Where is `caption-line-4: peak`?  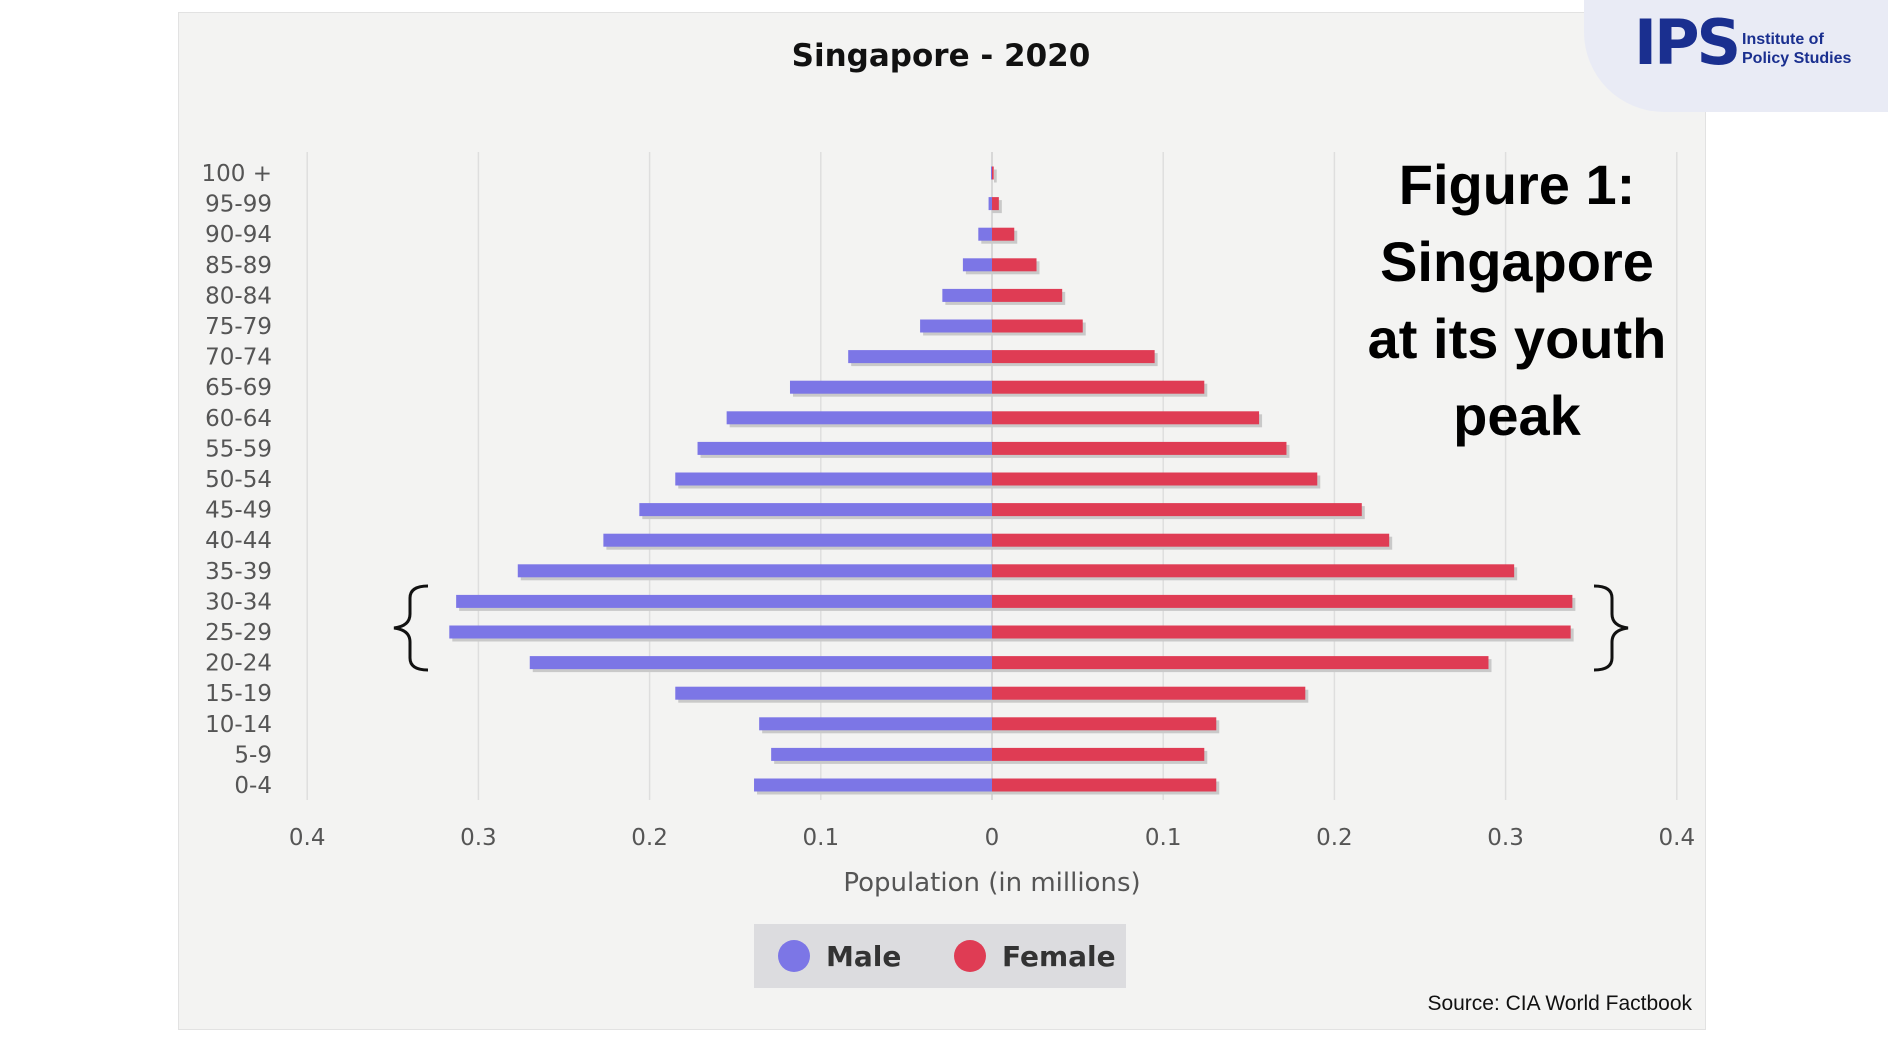 caption-line-4: peak is located at coordinates (1517, 415).